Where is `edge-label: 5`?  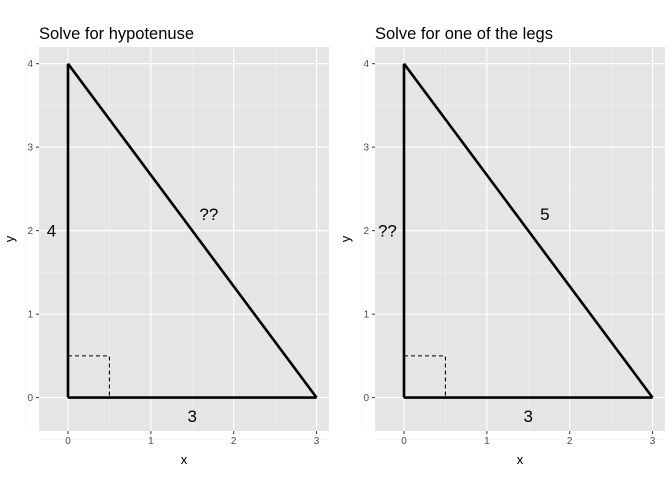 edge-label: 5 is located at coordinates (544, 214).